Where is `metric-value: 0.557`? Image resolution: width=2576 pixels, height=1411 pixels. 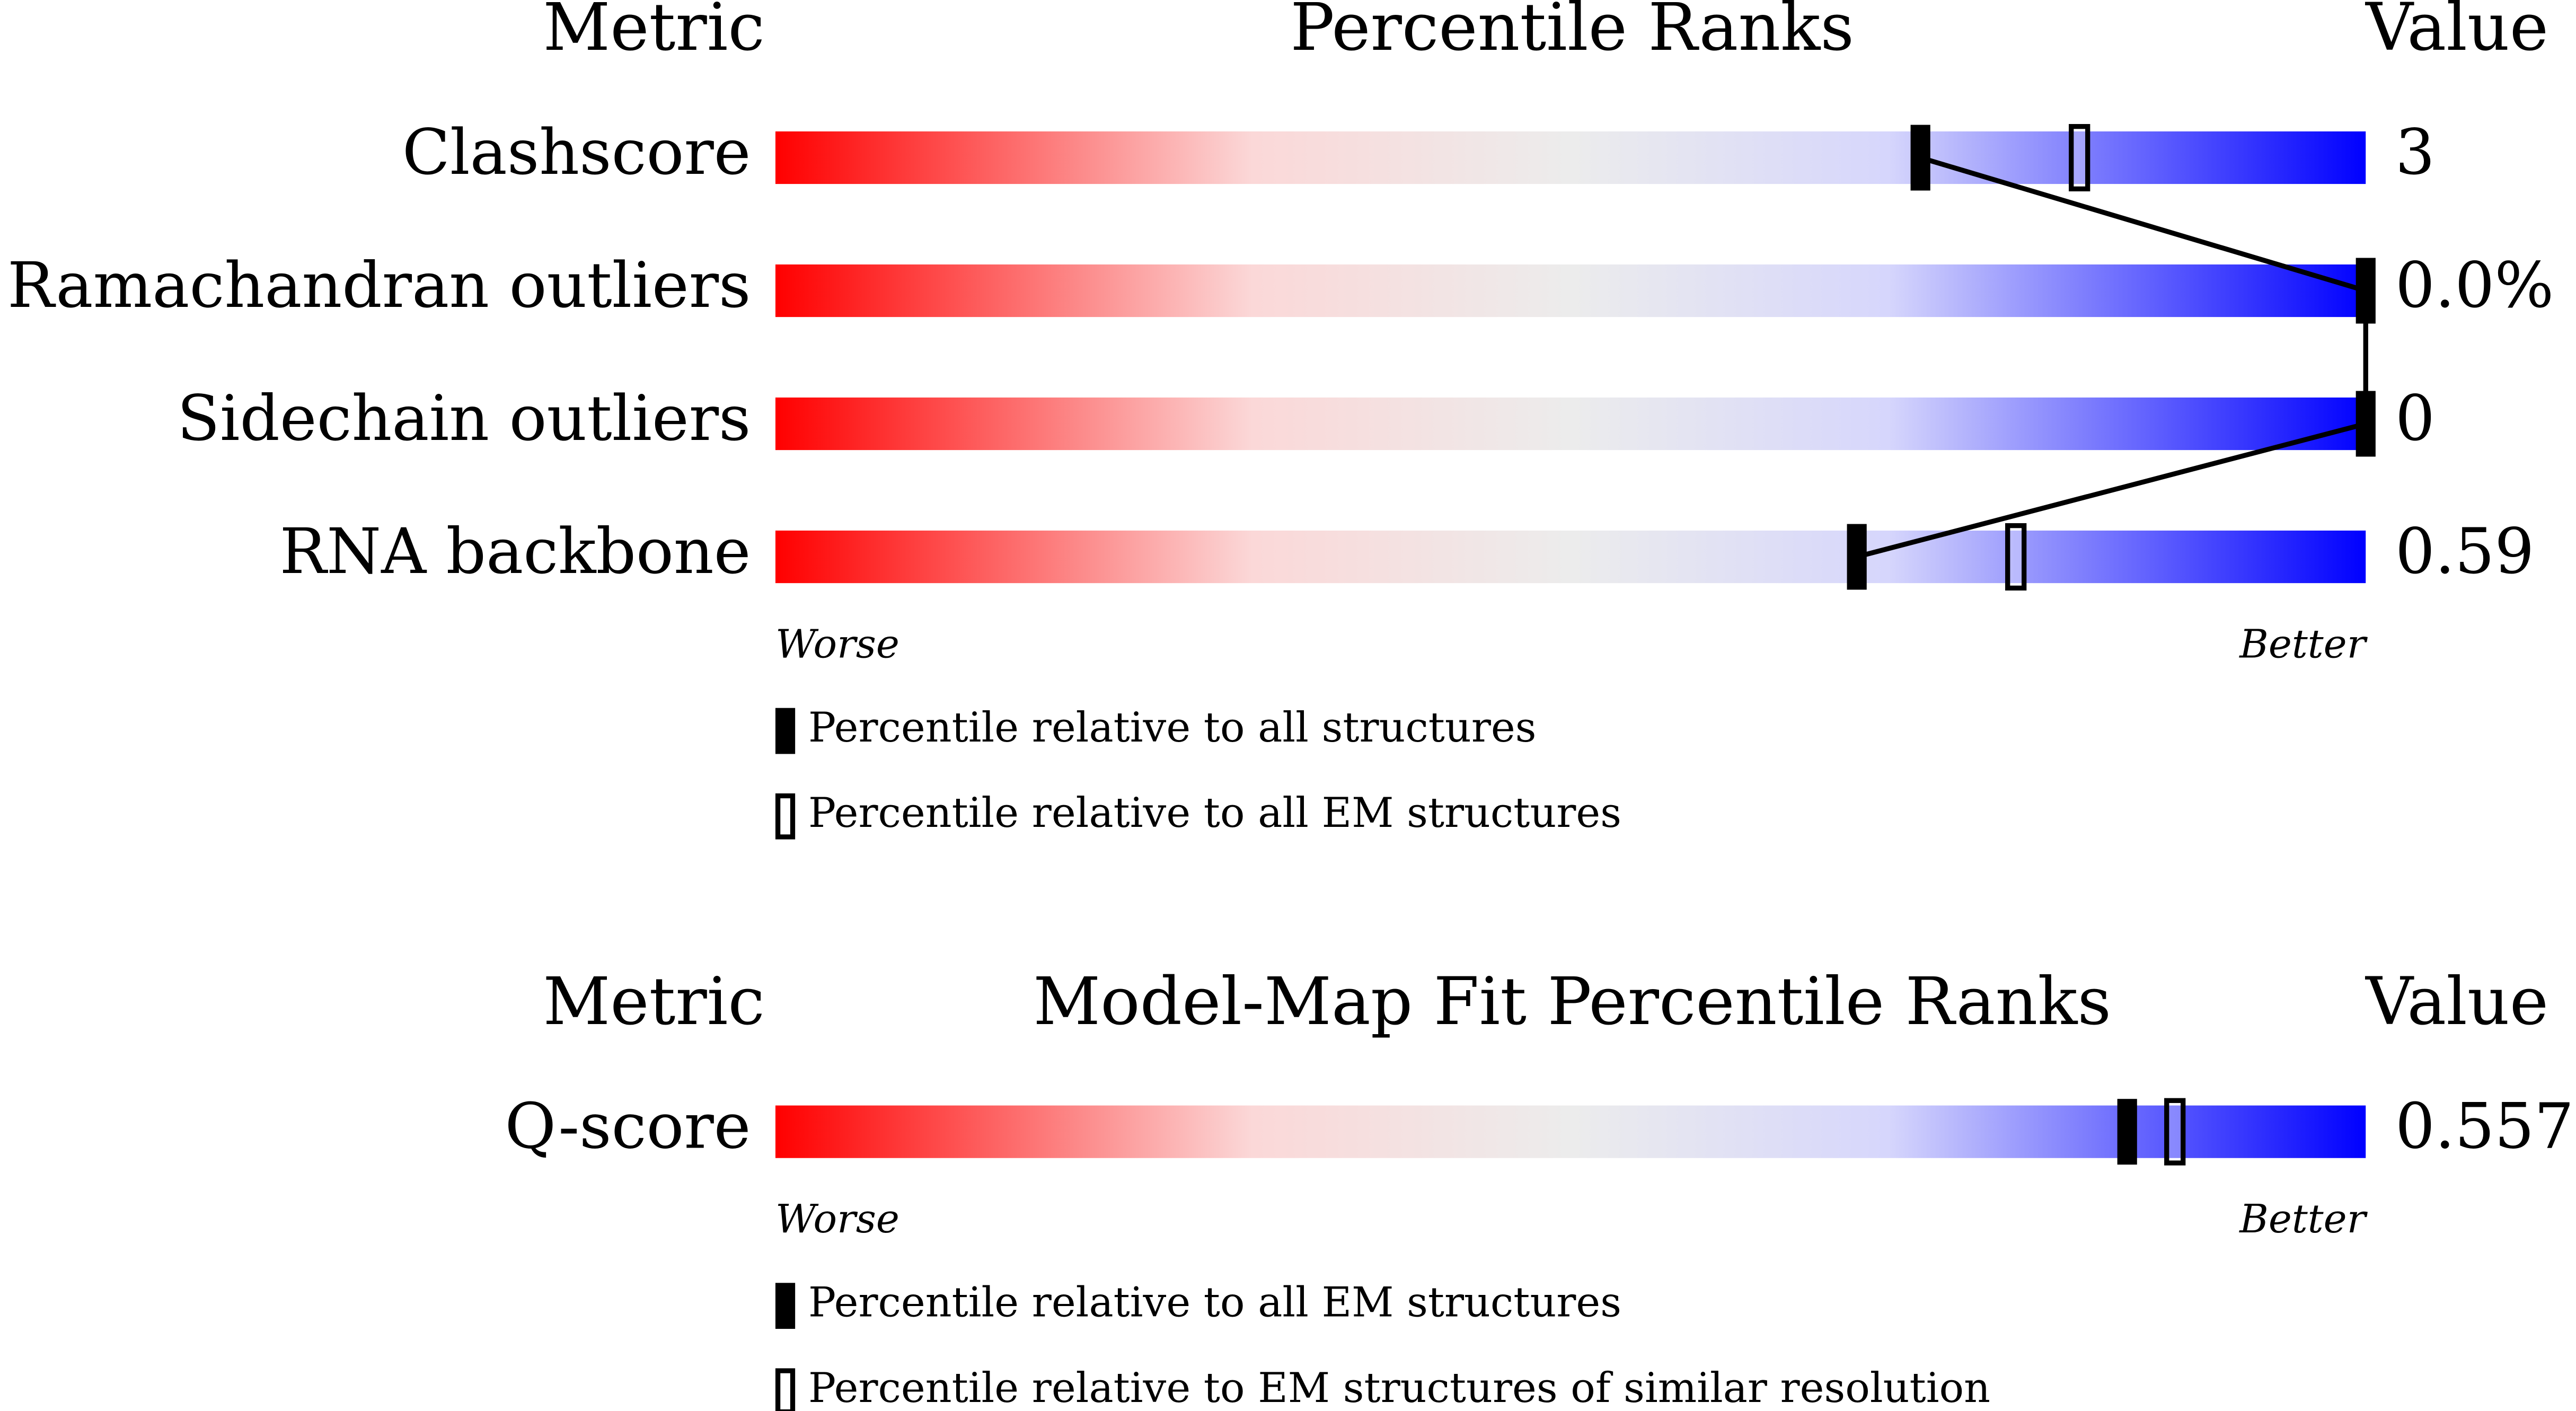 metric-value: 0.557 is located at coordinates (2484, 1126).